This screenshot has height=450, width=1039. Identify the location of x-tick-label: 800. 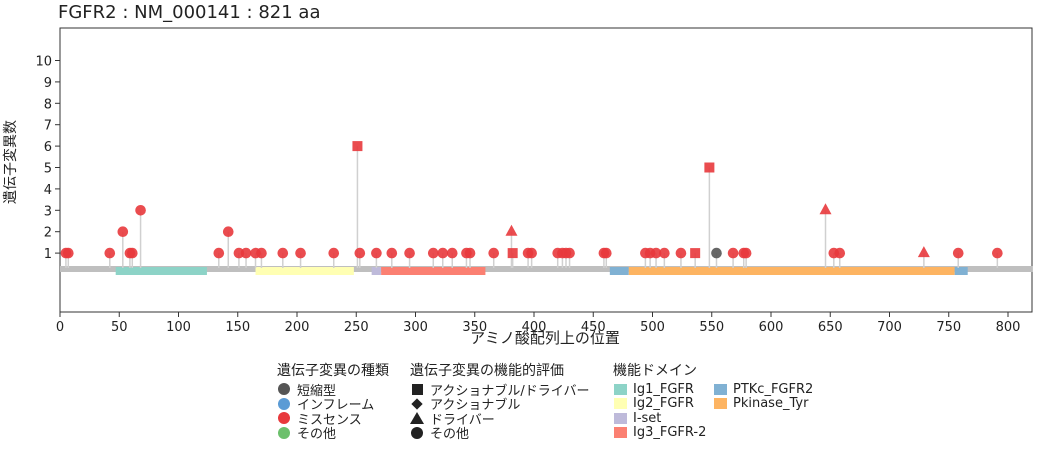
(1008, 327).